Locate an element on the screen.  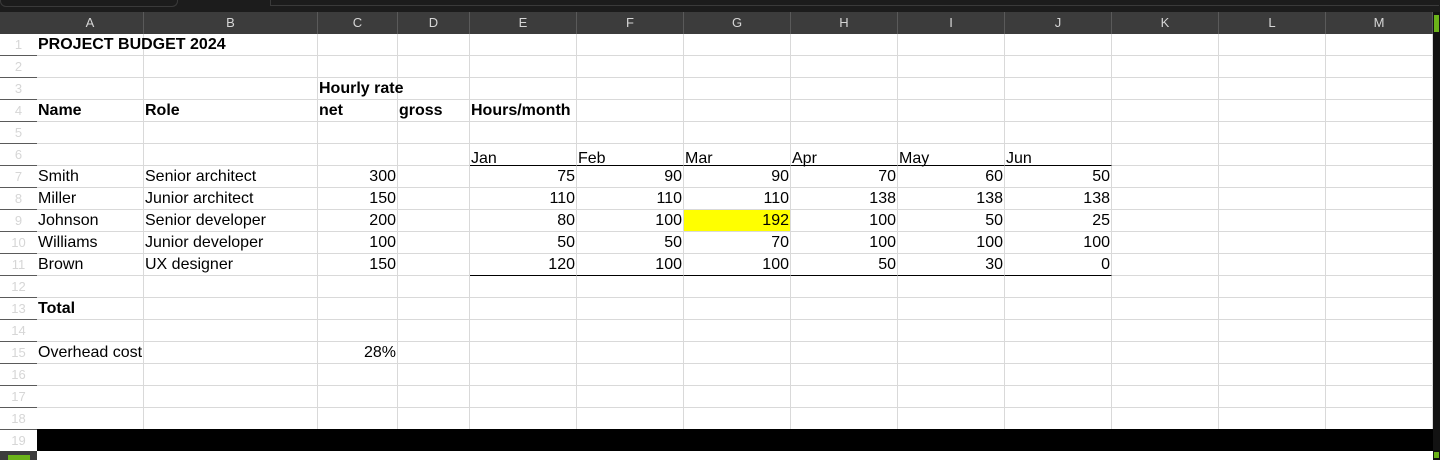
formula-bar is located at coordinates (854, 3).